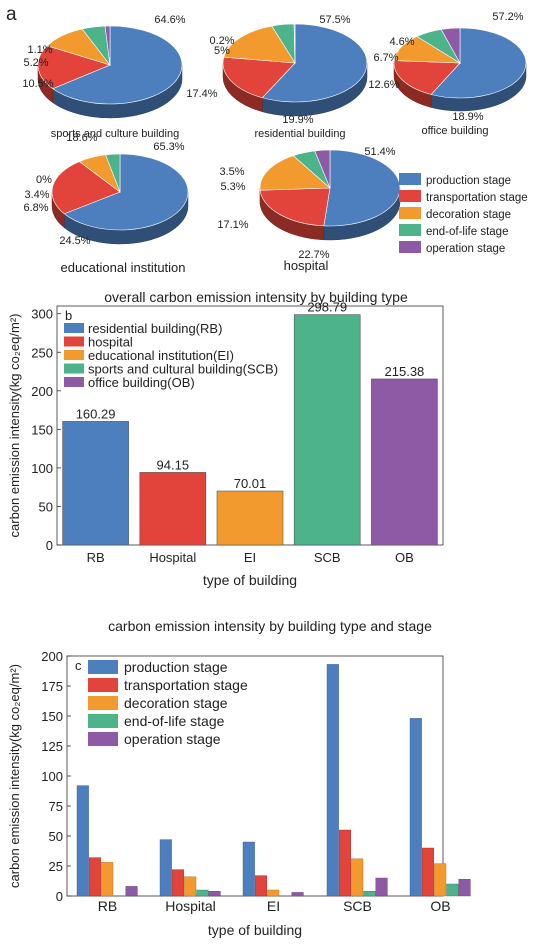 The height and width of the screenshot is (946, 550). What do you see at coordinates (334, 20) in the screenshot?
I see `pie-slice-label: 57.5%` at bounding box center [334, 20].